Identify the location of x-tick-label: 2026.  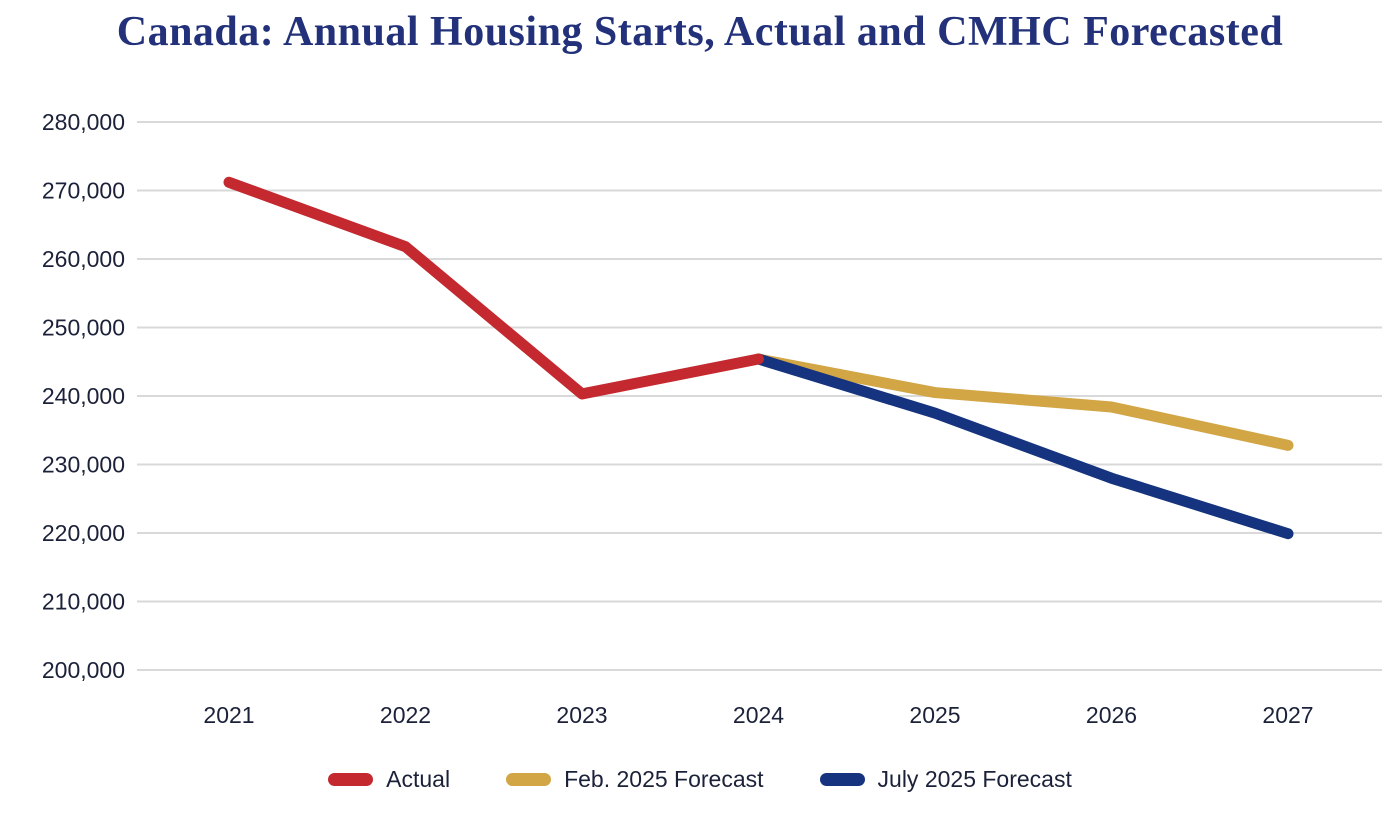
(1111, 715).